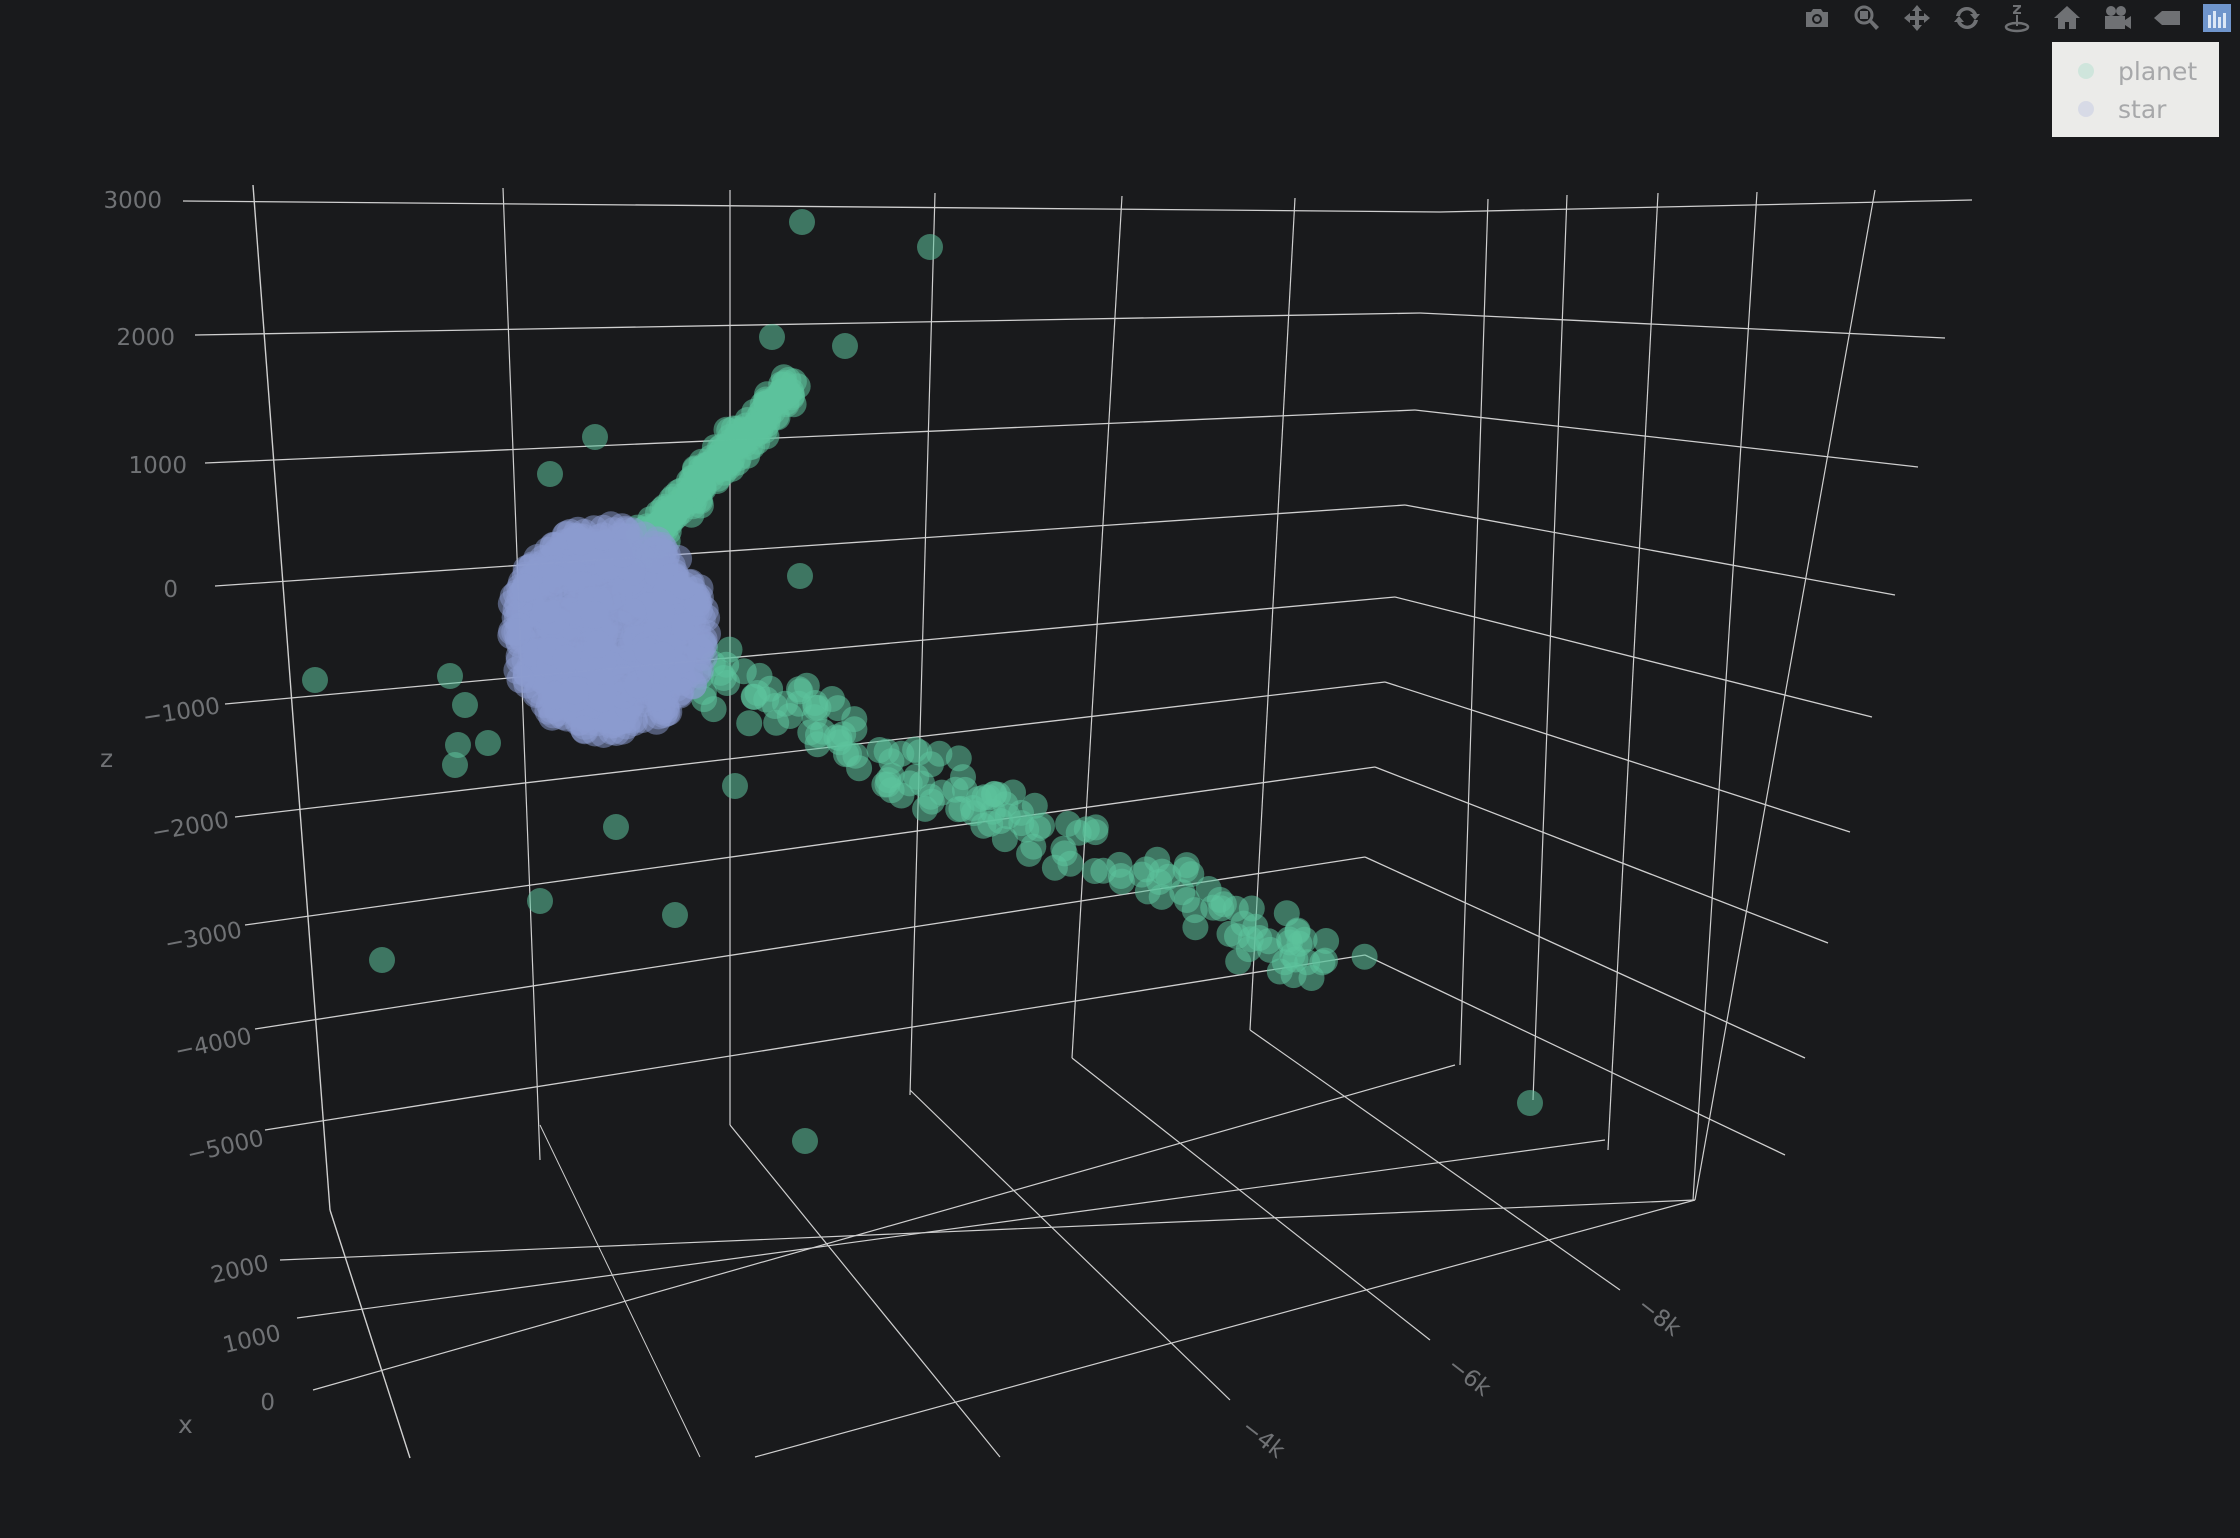 Image resolution: width=2240 pixels, height=1538 pixels. What do you see at coordinates (2167, 18) in the screenshot?
I see `hover-tag-icon` at bounding box center [2167, 18].